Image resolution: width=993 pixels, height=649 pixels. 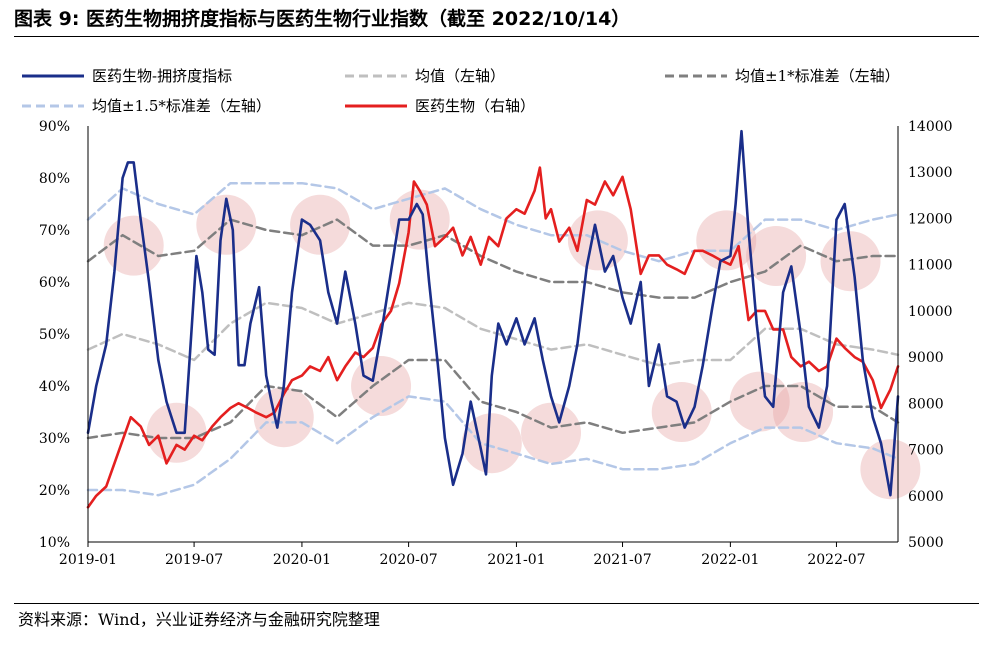 I want to click on x-tick-label: 2022-07, so click(x=836, y=560).